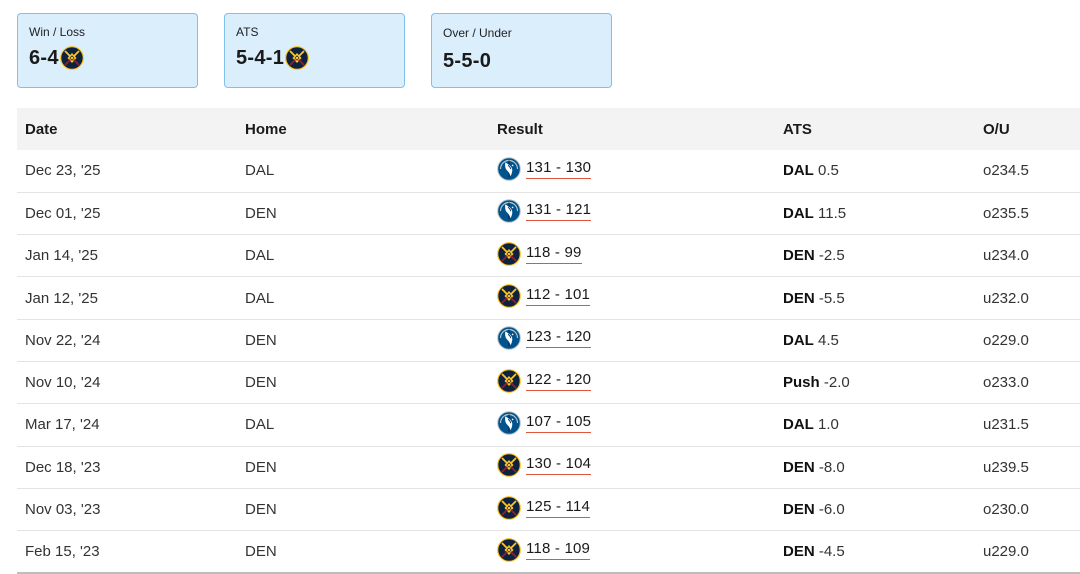 The width and height of the screenshot is (1080, 574). I want to click on date-cell: Feb 15, '23, so click(62, 552).